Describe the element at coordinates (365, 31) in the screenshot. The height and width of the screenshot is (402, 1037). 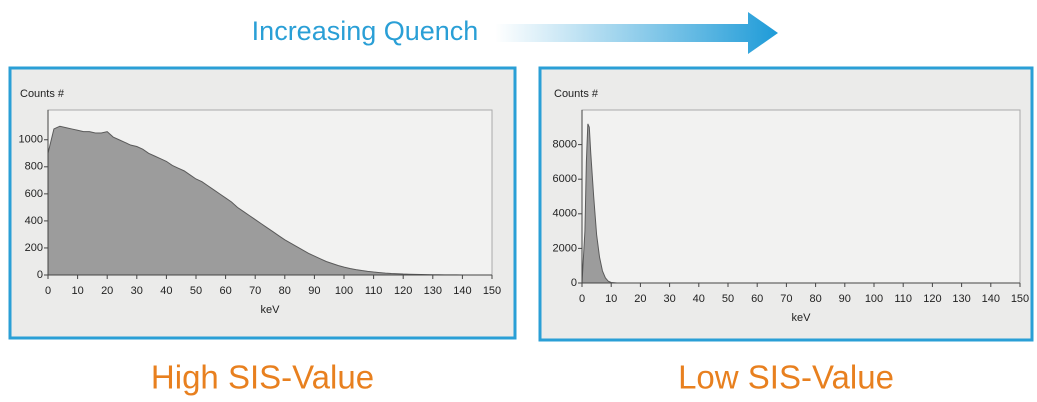
I see `header: Increasing Quench` at that location.